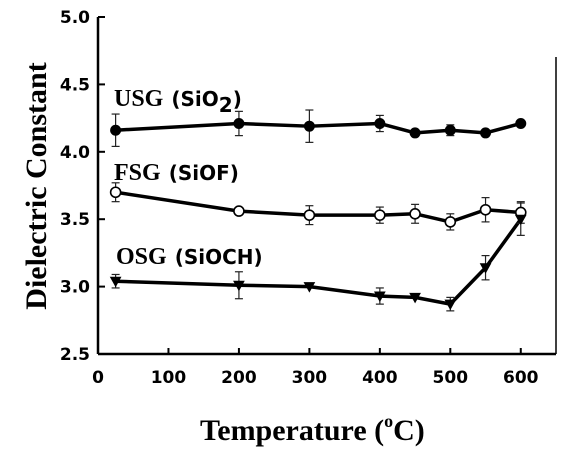  What do you see at coordinates (318, 128) in the screenshot?
I see `series-line-usg` at bounding box center [318, 128].